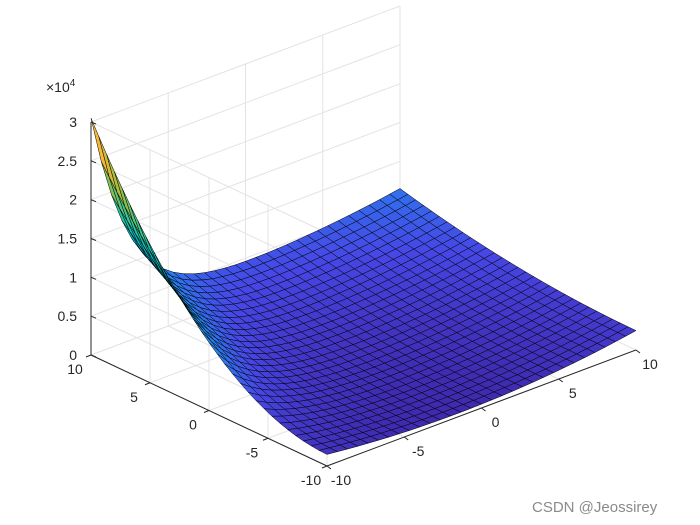 The width and height of the screenshot is (700, 525). What do you see at coordinates (595, 507) in the screenshot?
I see `watermark: CSDN @Jeossirey` at bounding box center [595, 507].